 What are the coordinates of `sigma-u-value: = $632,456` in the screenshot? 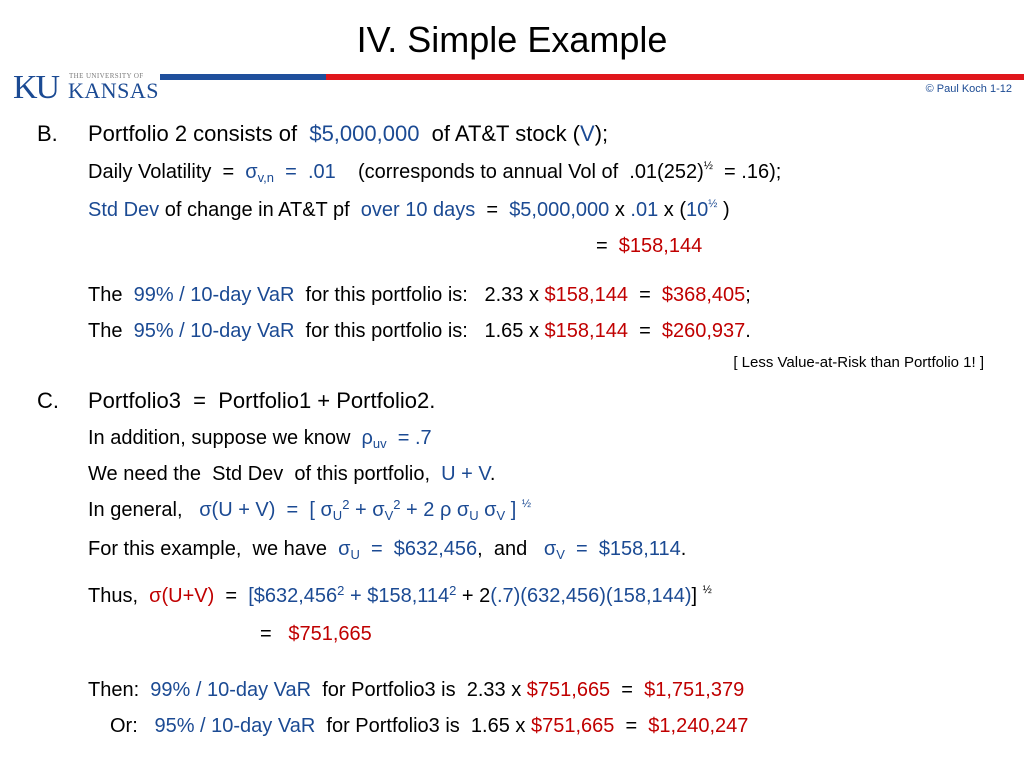 It's located at (418, 549).